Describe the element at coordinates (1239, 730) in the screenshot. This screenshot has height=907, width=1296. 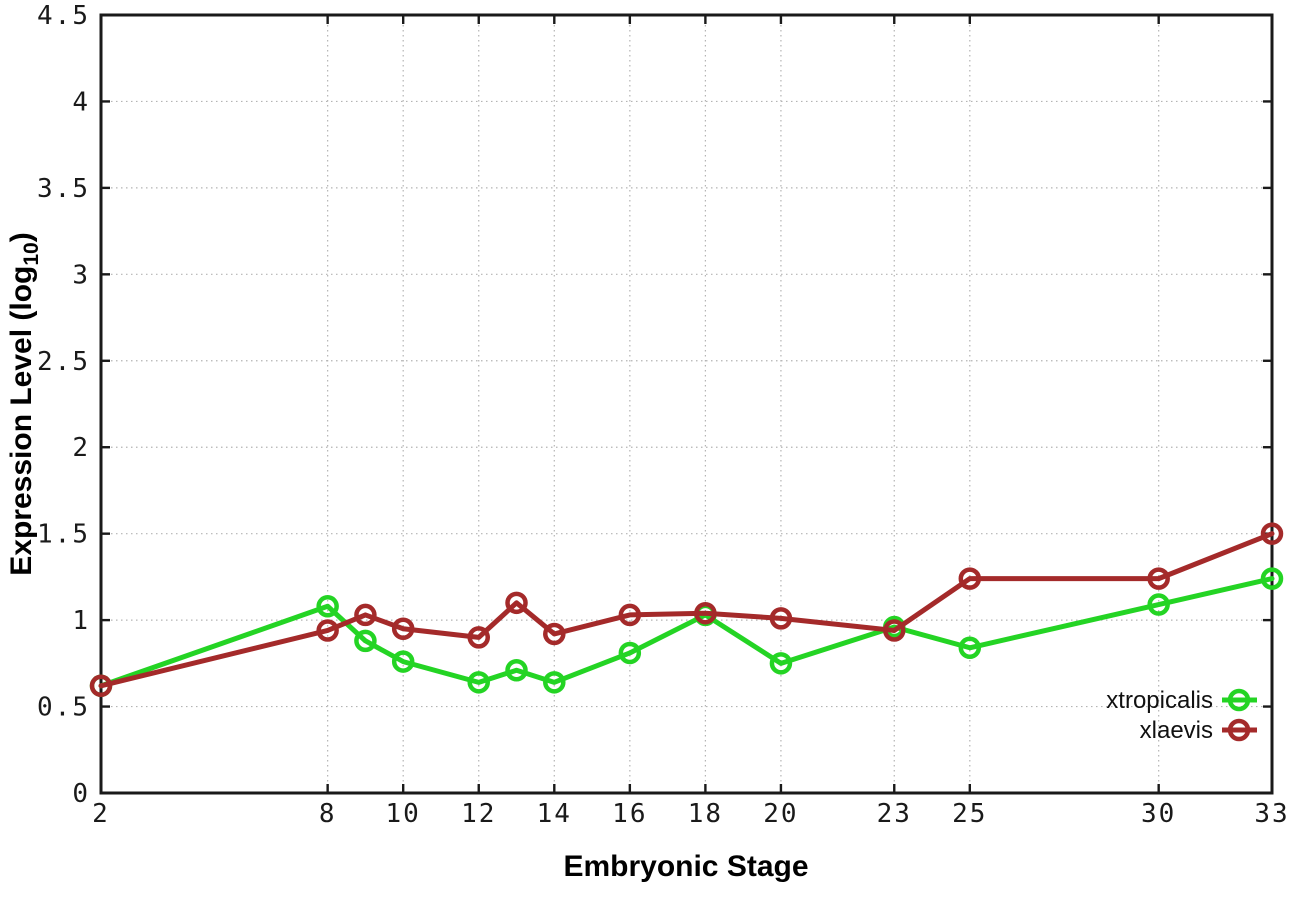
I see `legend-sample-marker-xlaevis` at that location.